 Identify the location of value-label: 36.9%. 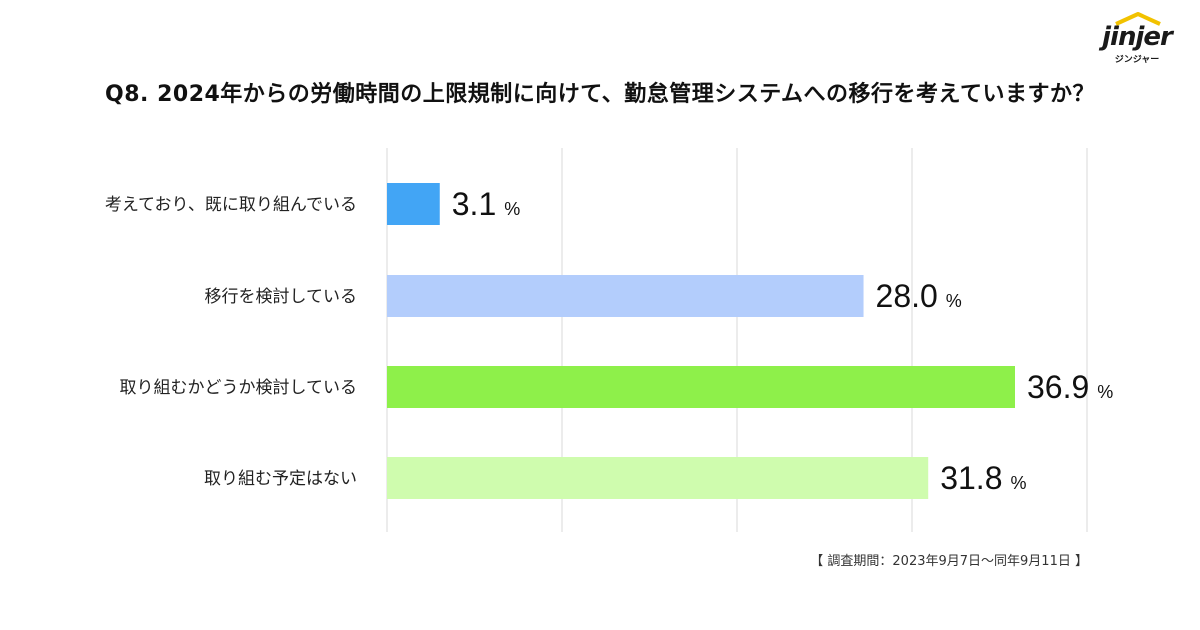
(1070, 387).